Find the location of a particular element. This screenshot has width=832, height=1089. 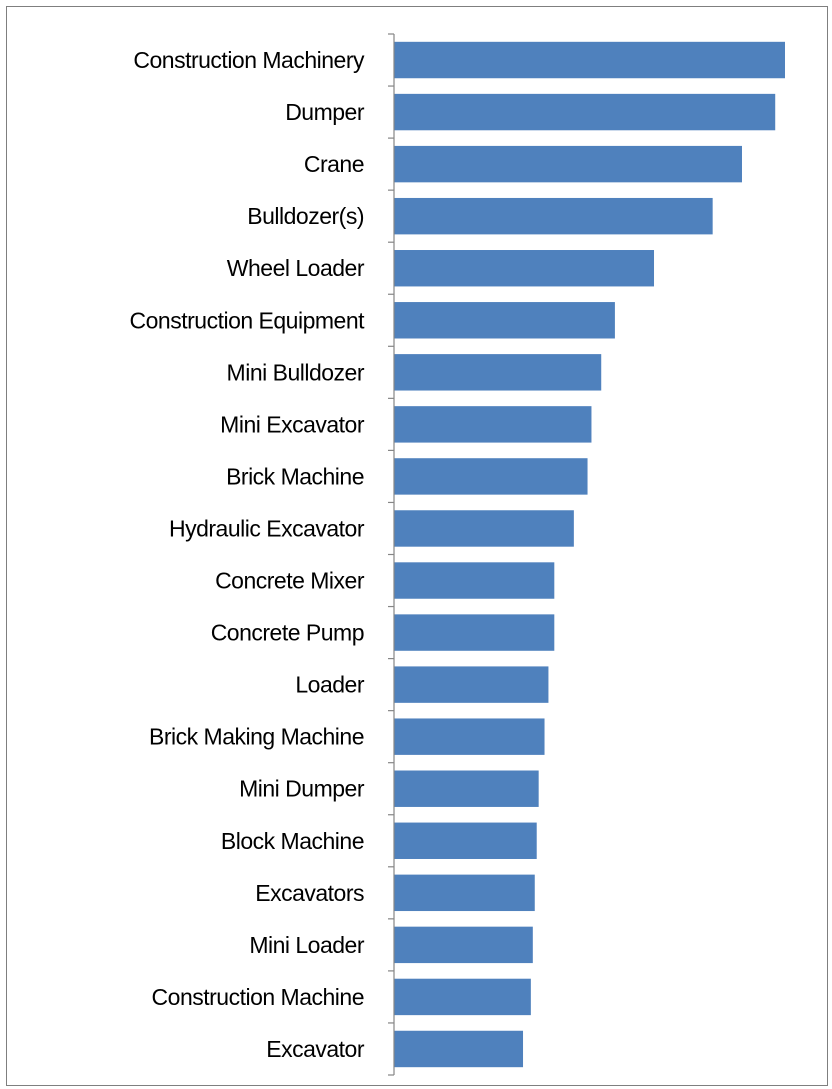

category-axis is located at coordinates (391, 554).